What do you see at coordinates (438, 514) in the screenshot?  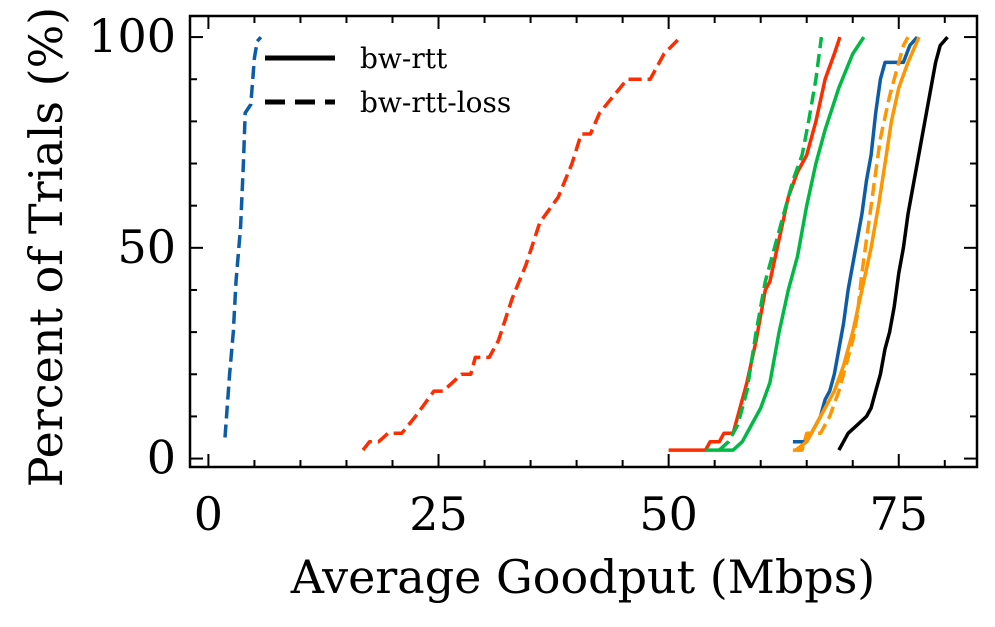 I see `x-tick-label: 25` at bounding box center [438, 514].